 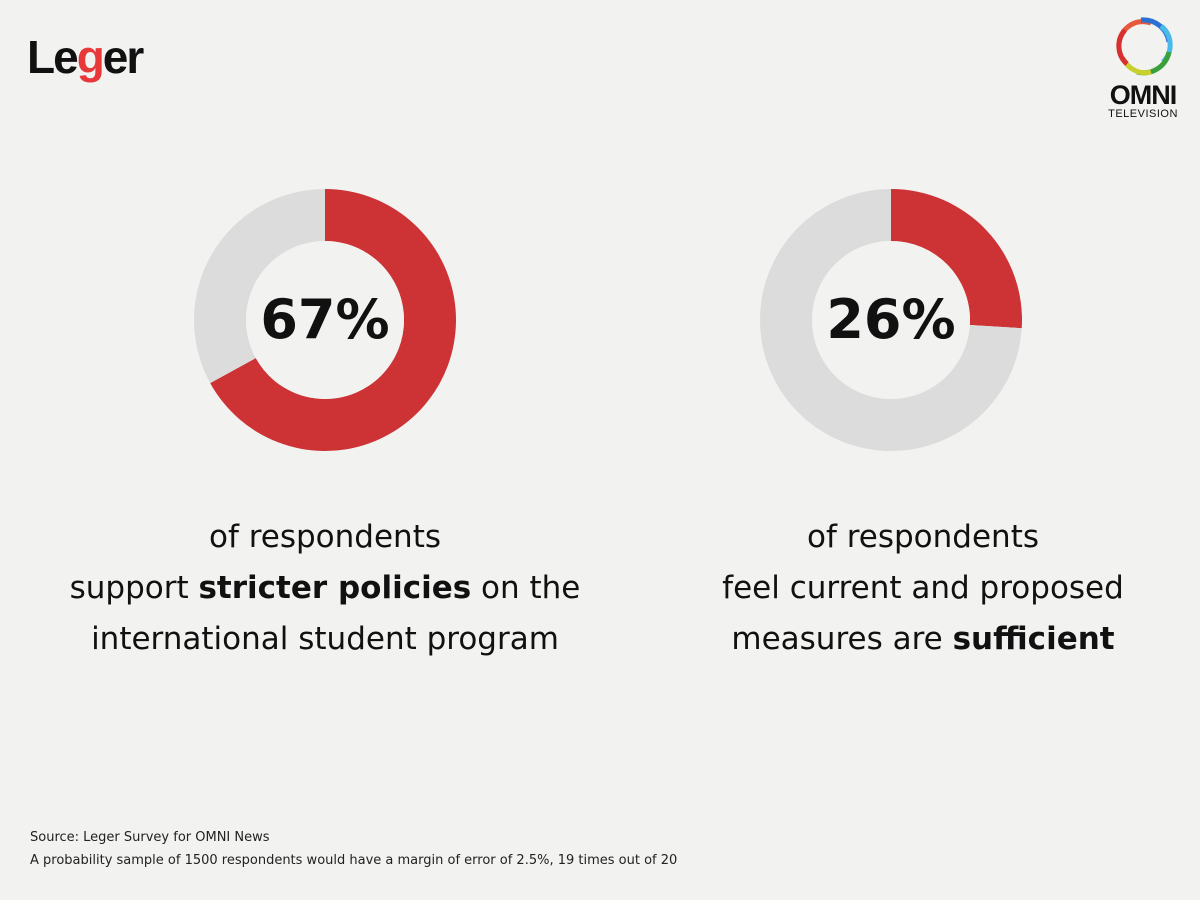 I want to click on omni-swirl-icon, so click(x=1144, y=46).